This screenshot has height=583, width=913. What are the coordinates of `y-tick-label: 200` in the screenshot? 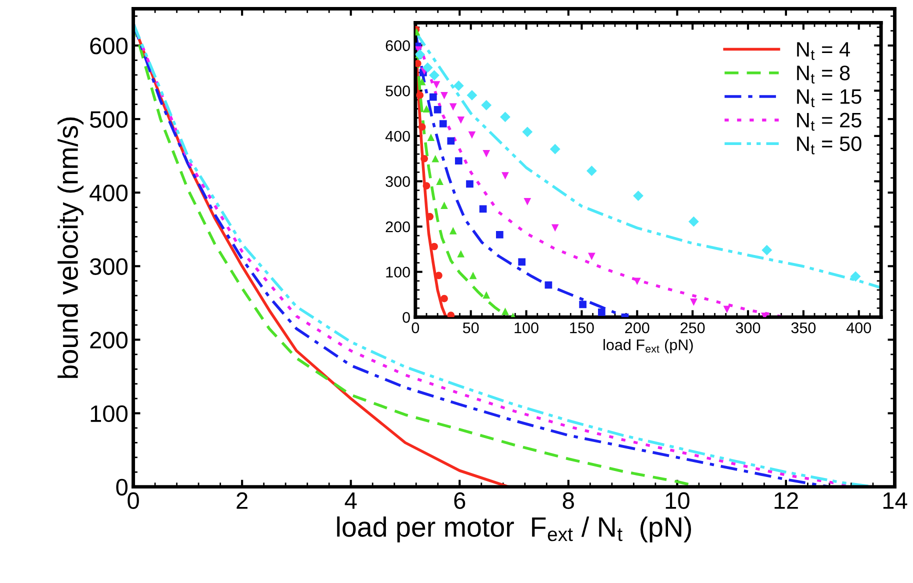 It's located at (398, 226).